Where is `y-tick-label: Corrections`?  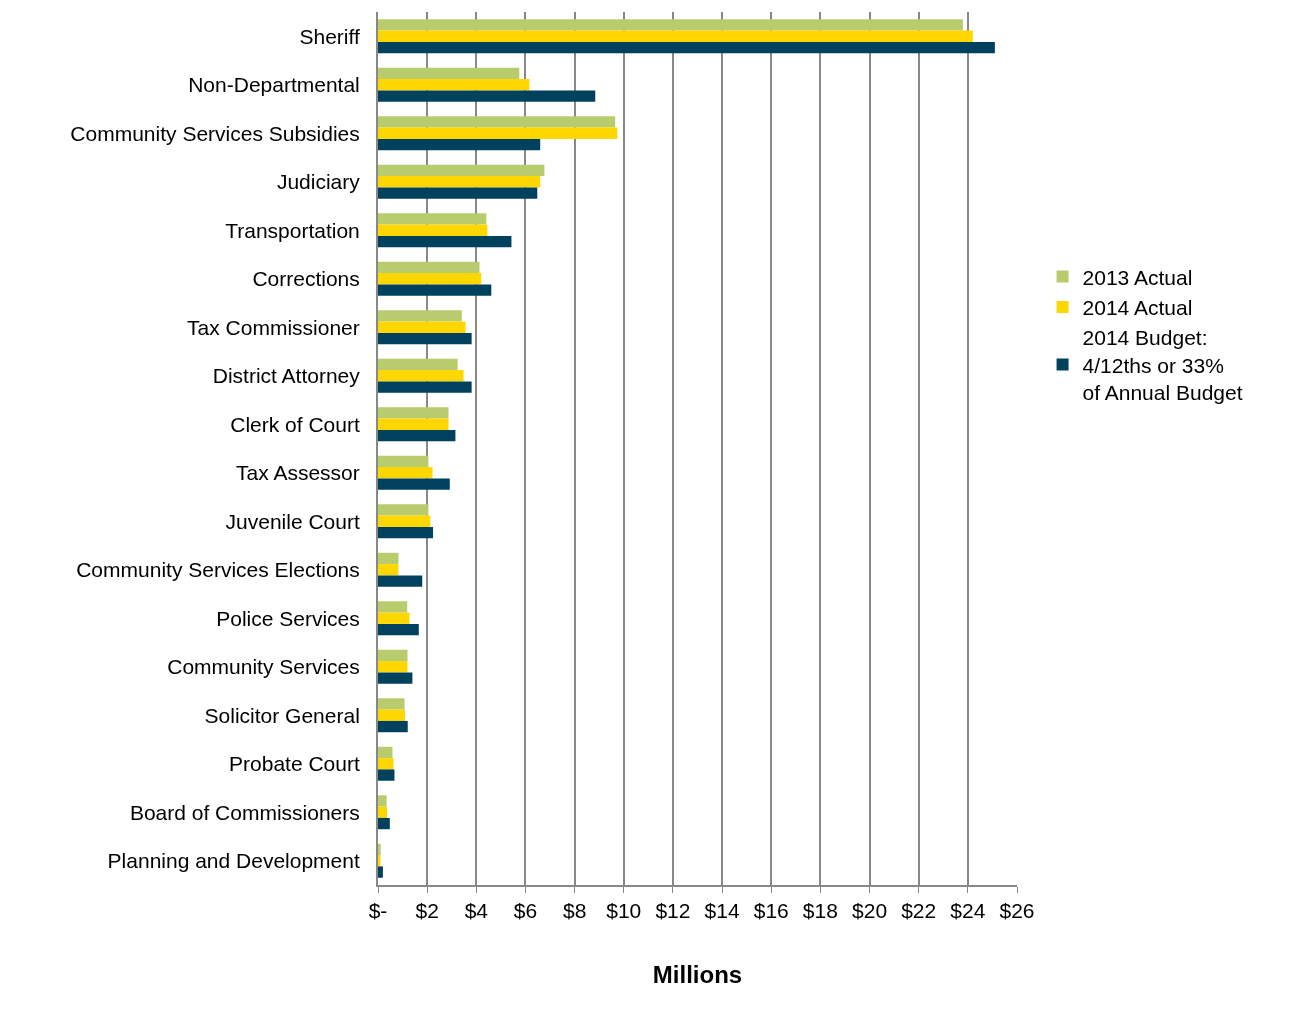 y-tick-label: Corrections is located at coordinates (306, 279).